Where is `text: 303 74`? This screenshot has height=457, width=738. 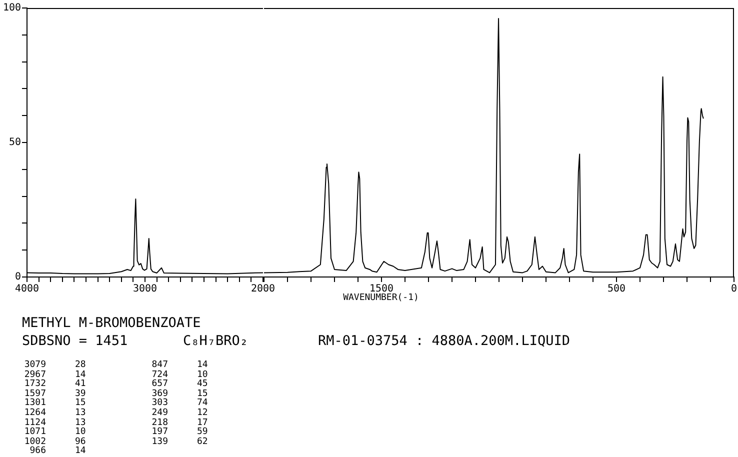 text: 303 74 is located at coordinates (180, 403).